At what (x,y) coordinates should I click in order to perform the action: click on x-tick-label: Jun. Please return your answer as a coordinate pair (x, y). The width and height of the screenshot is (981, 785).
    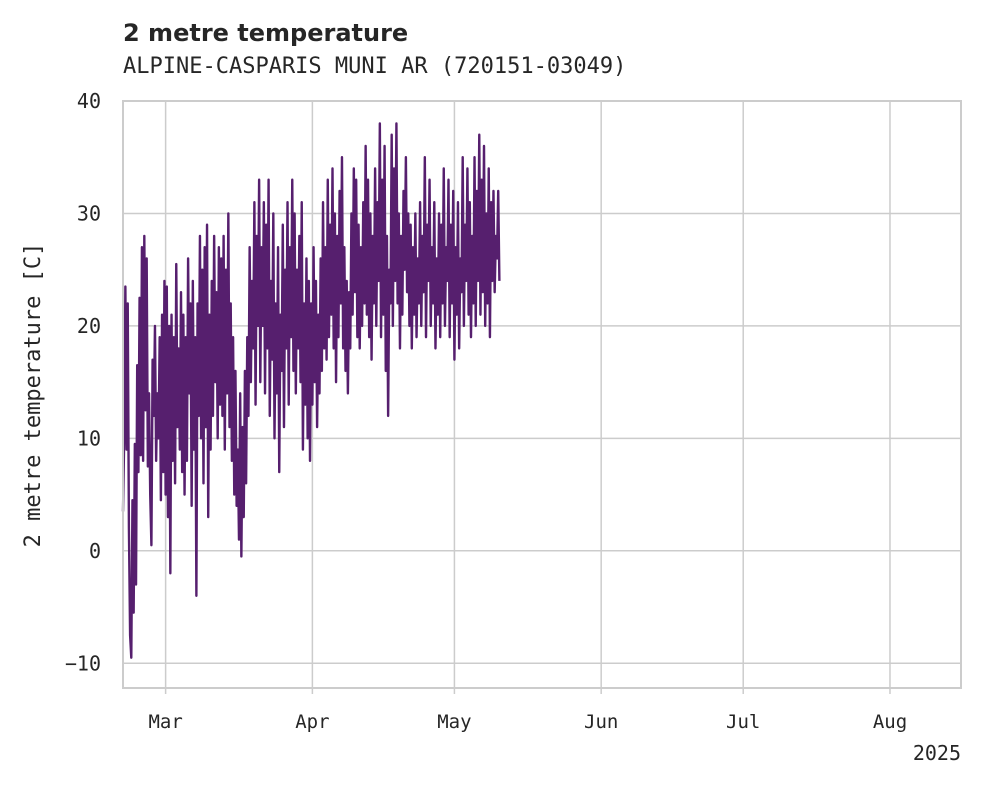
    Looking at the image, I should click on (601, 722).